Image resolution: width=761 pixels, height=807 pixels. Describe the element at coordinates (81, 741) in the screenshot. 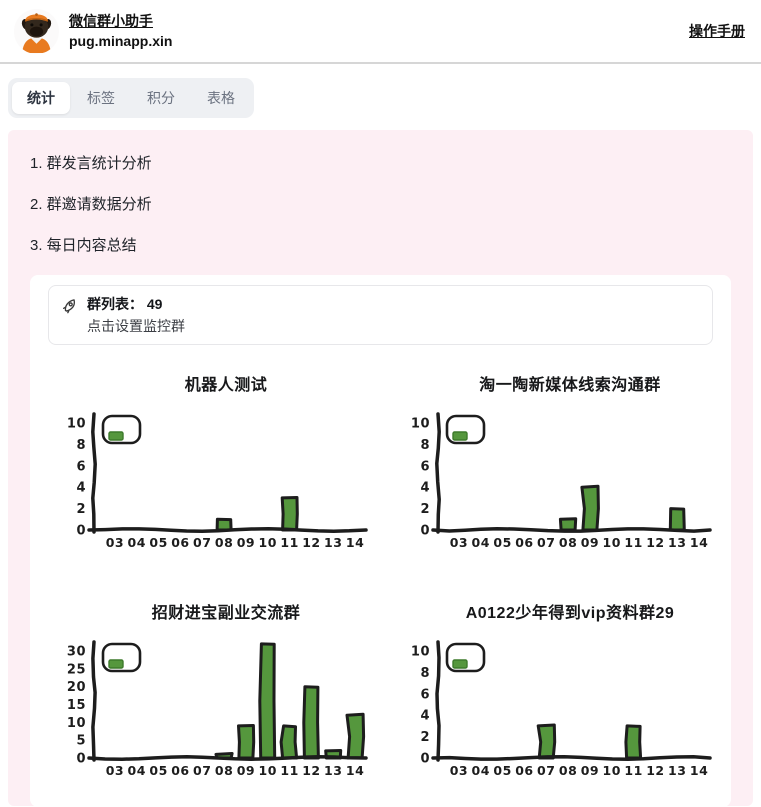

I see `svg-text: 5` at that location.